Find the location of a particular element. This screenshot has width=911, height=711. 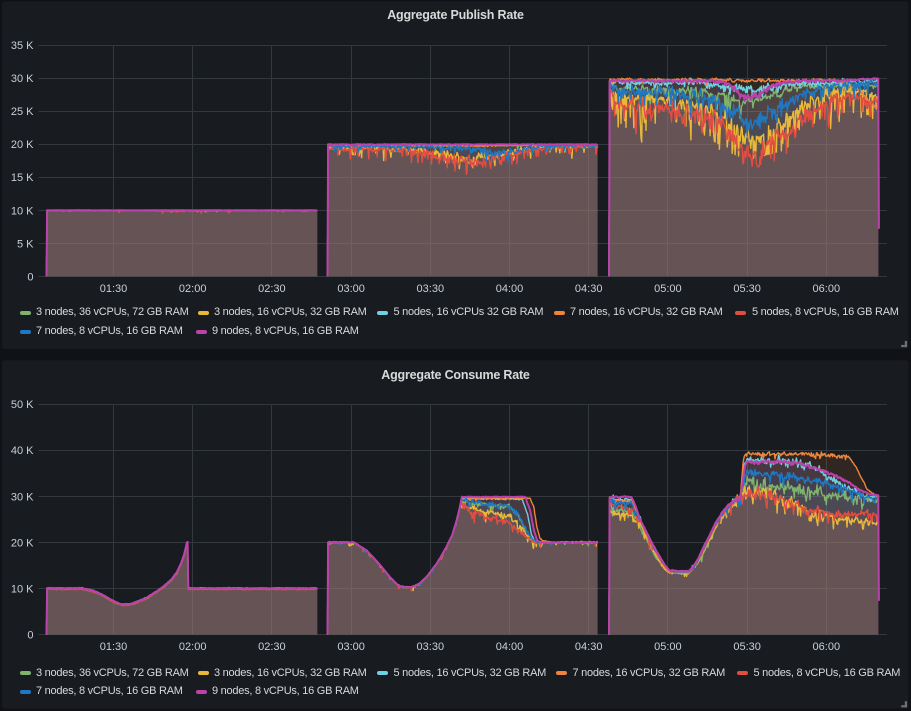

svg-text: 40 K is located at coordinates (22, 451).